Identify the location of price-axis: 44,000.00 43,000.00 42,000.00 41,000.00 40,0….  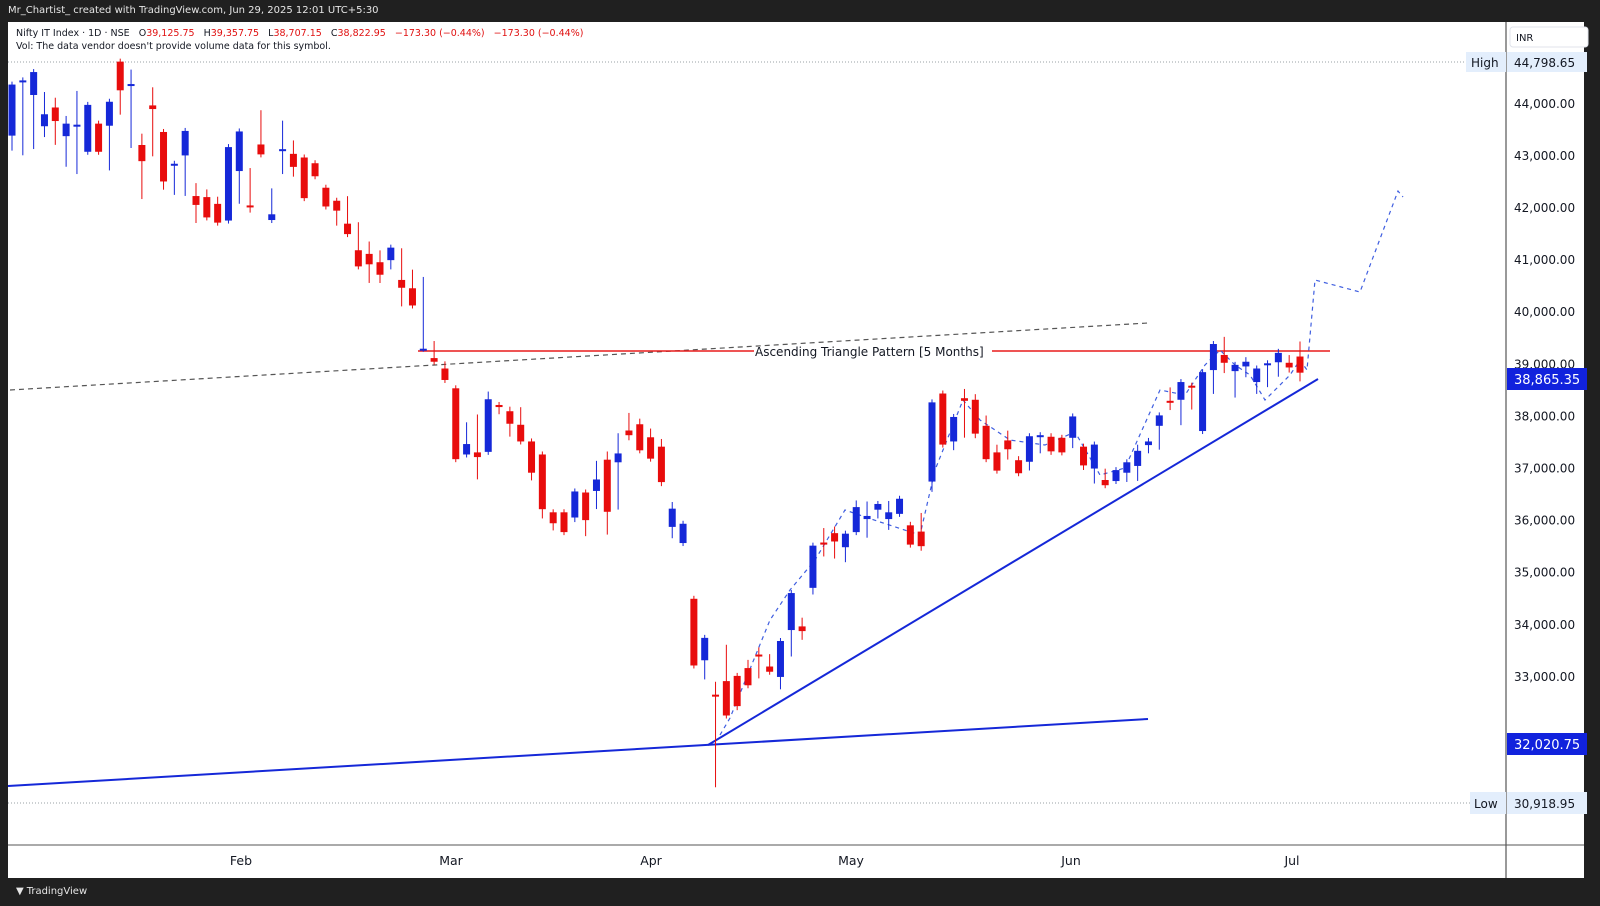
(1544, 390).